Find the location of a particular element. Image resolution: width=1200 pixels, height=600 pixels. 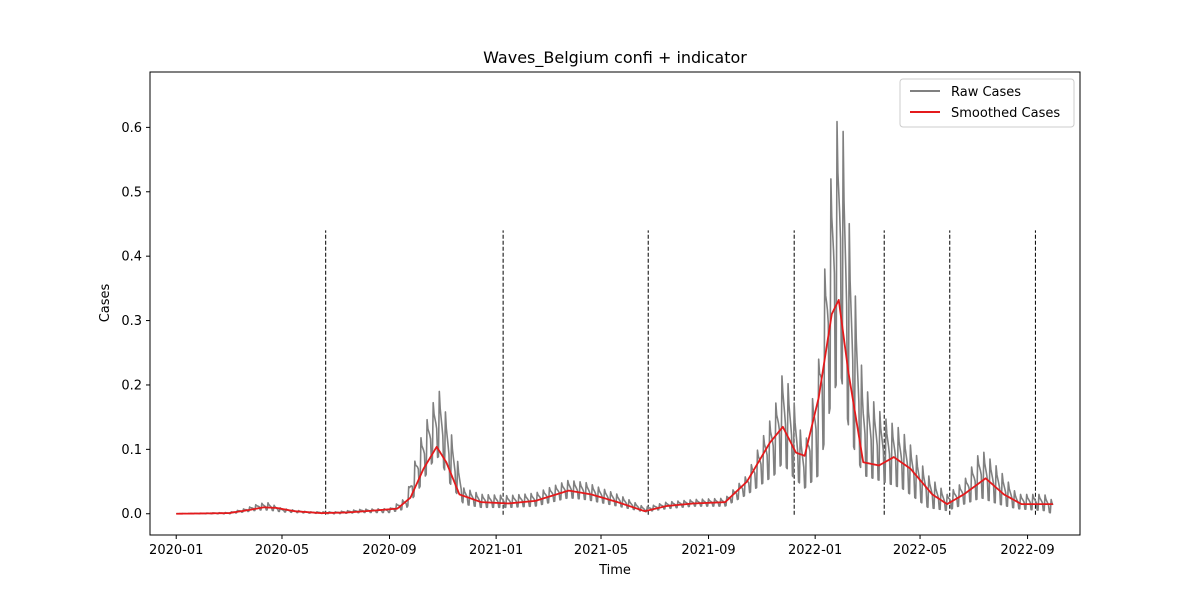

y-tick-label: 0.0 is located at coordinates (131, 514).